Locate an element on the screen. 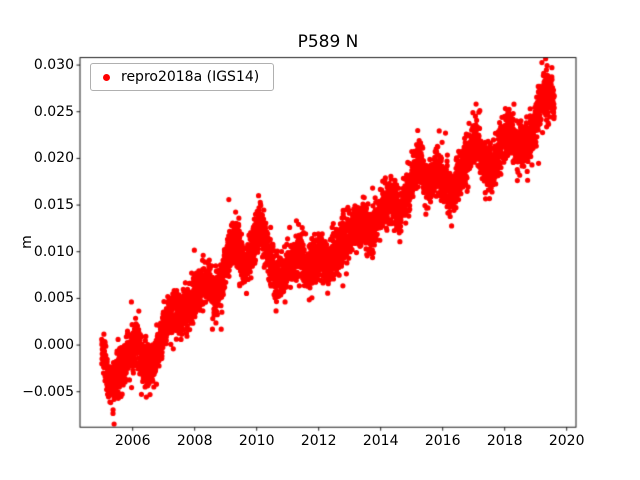 This screenshot has height=480, width=640. x-tick-label: 2016 is located at coordinates (442, 441).